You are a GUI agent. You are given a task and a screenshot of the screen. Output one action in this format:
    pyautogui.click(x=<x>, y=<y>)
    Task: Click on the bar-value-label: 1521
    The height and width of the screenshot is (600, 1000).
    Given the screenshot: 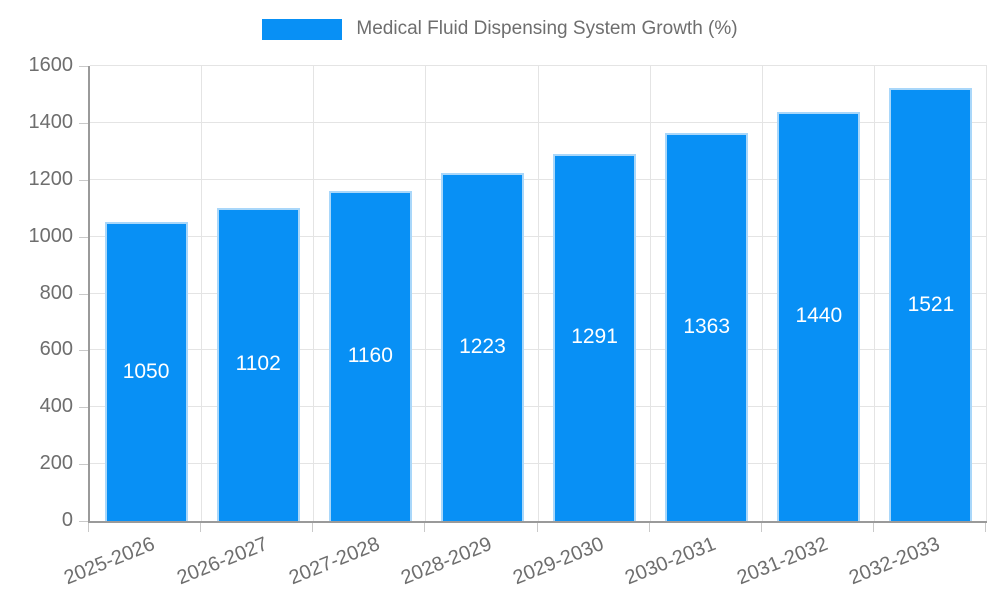 What is the action you would take?
    pyautogui.click(x=931, y=304)
    